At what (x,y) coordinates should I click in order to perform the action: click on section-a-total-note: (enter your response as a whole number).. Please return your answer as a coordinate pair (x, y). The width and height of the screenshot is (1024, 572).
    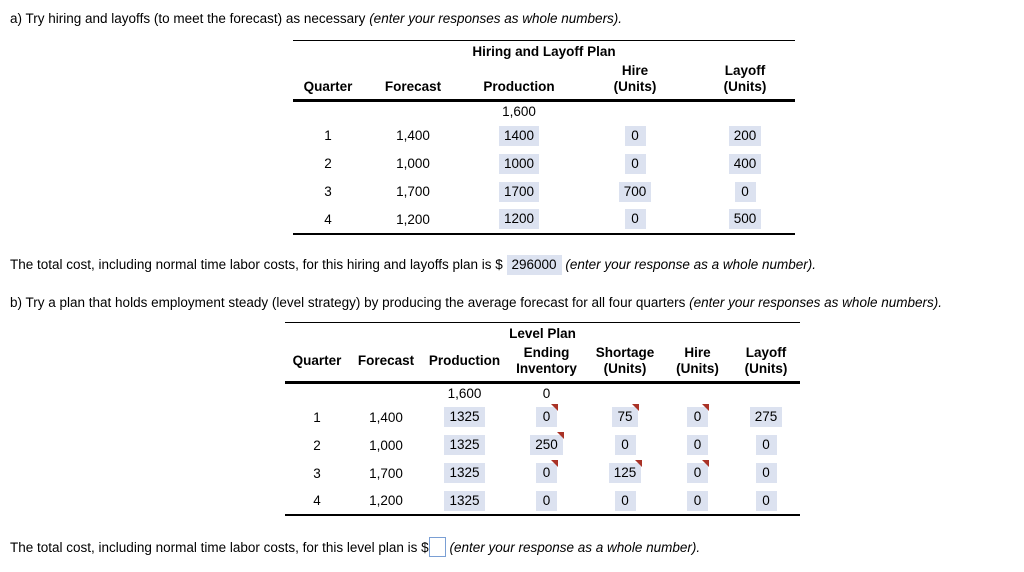
    Looking at the image, I should click on (690, 264).